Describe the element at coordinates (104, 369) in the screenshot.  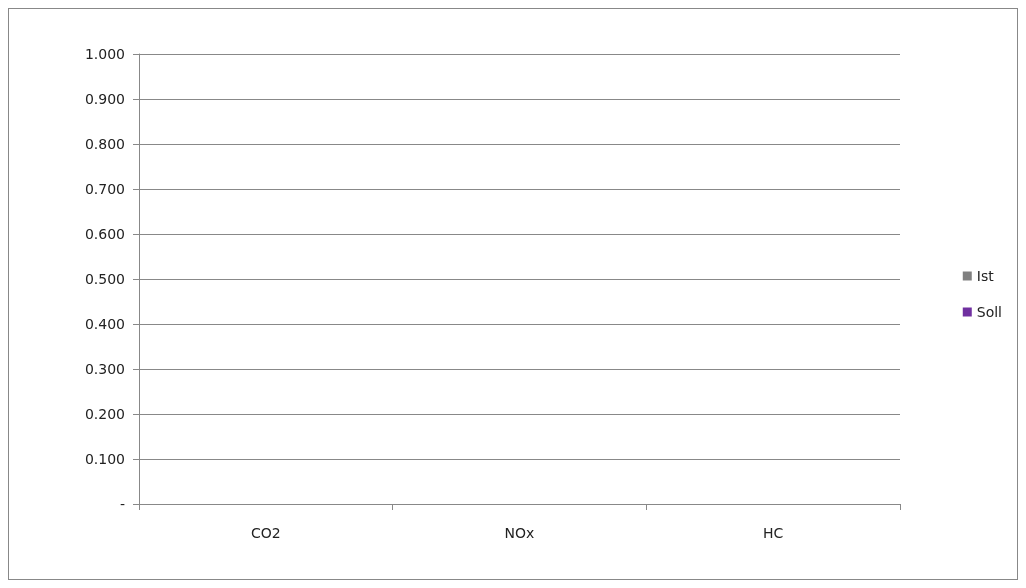
I see `y-tick-label: 0.300` at that location.